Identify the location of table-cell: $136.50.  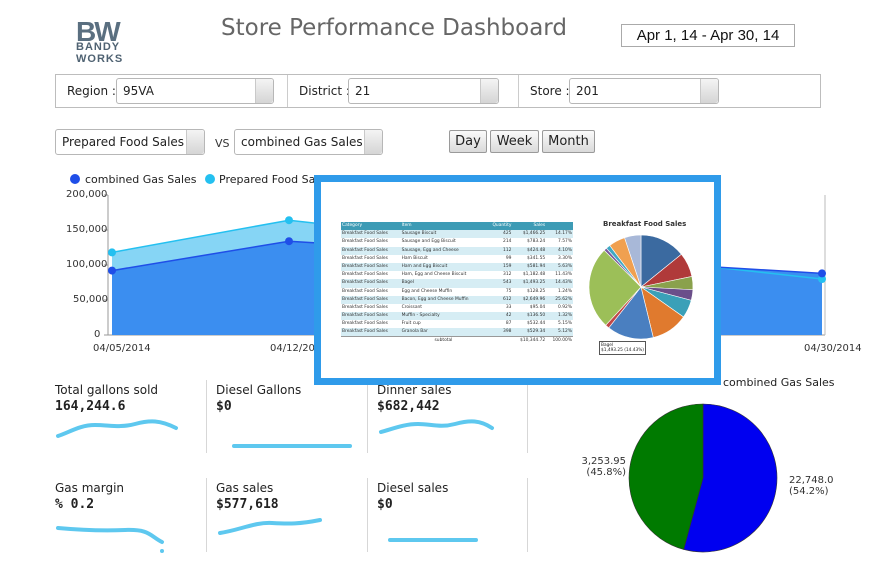
(529, 316).